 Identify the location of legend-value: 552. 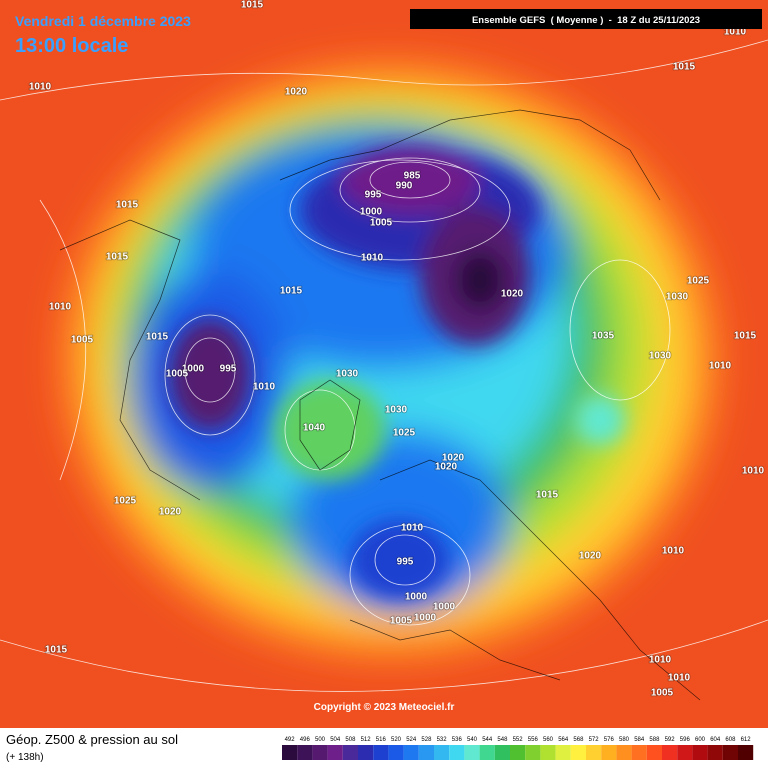
(518, 740).